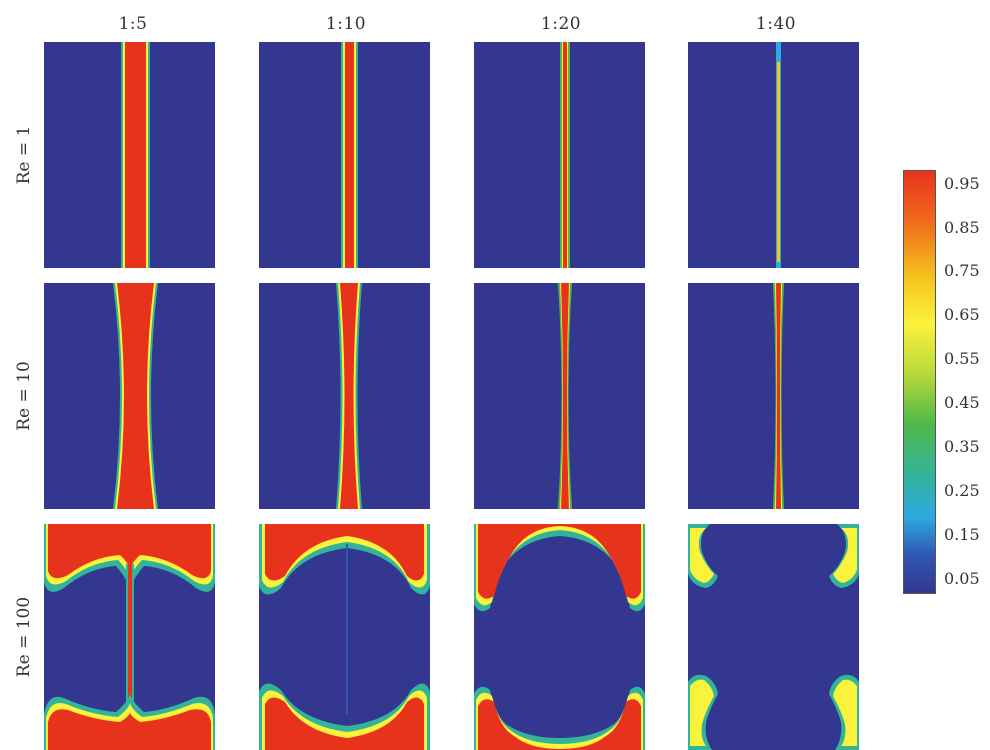 The width and height of the screenshot is (990, 750). What do you see at coordinates (962, 534) in the screenshot?
I see `colorbar-tick-0-15: 0.15` at bounding box center [962, 534].